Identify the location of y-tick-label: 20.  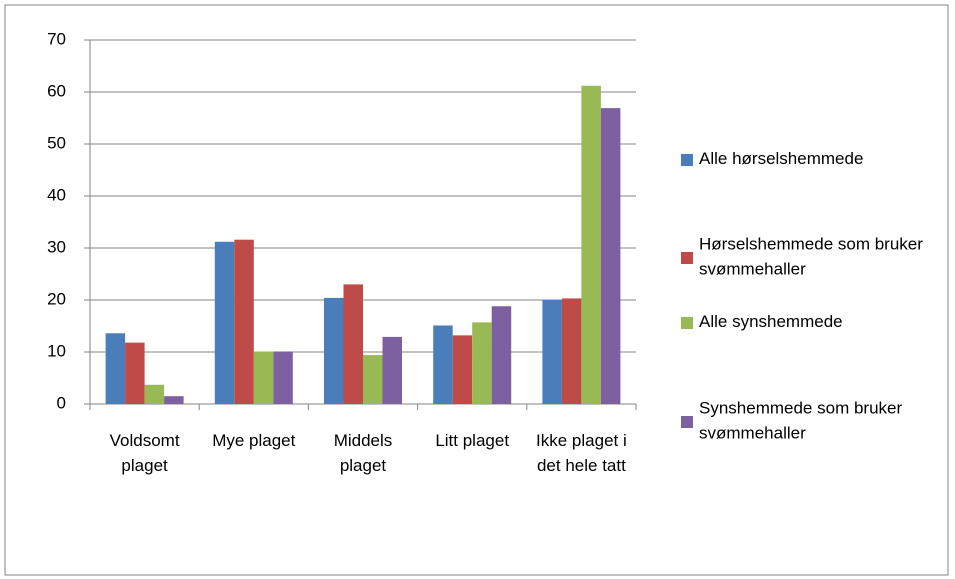
(56, 298).